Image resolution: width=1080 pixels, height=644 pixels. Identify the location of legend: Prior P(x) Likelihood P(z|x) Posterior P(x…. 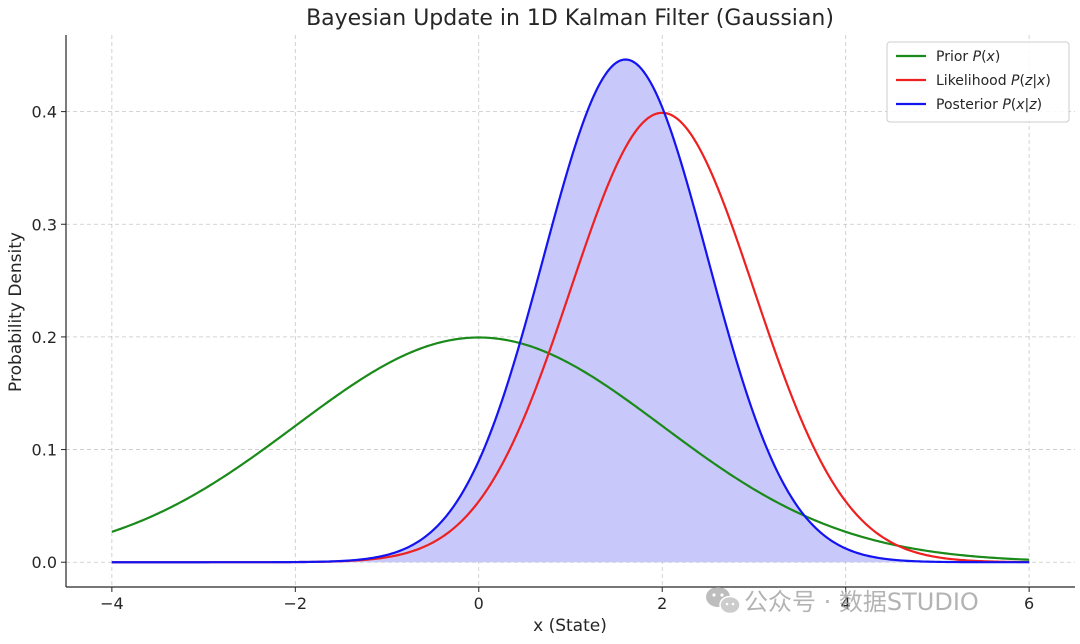
(978, 82).